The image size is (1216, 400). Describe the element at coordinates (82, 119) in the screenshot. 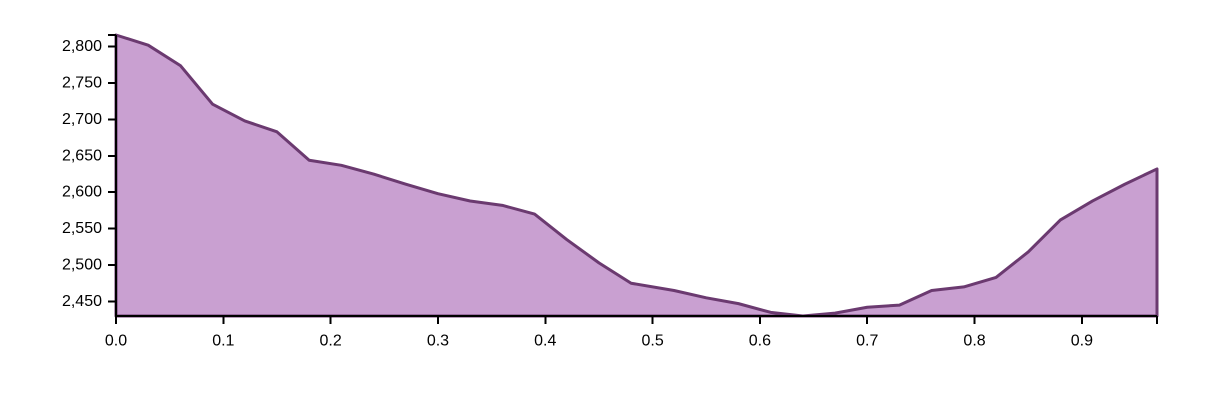

I see `y-tick-label: 2,700` at that location.